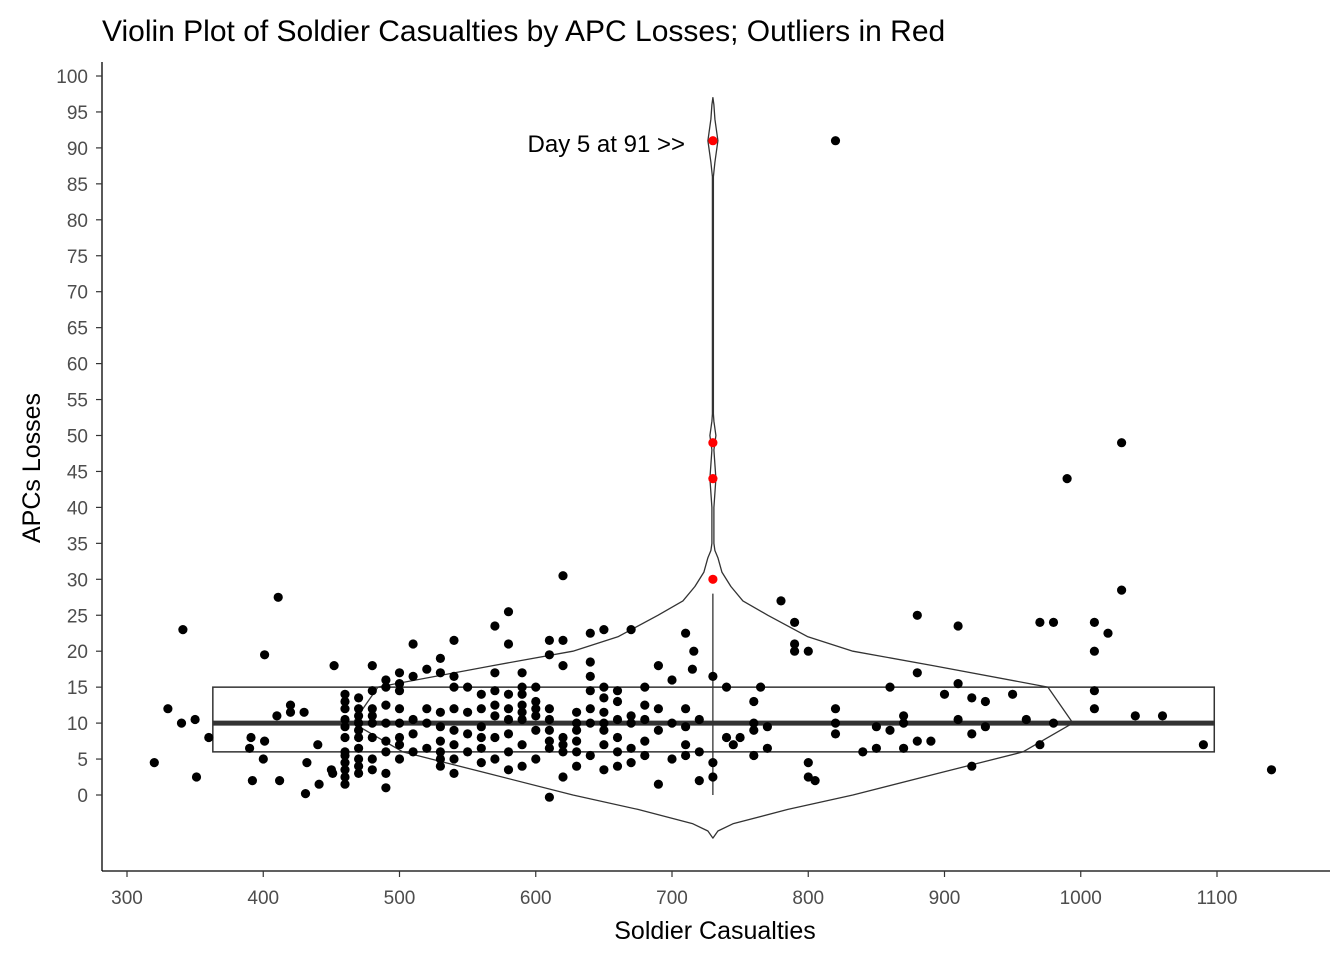  Describe the element at coordinates (263, 898) in the screenshot. I see `x-tick-label: 400` at that location.